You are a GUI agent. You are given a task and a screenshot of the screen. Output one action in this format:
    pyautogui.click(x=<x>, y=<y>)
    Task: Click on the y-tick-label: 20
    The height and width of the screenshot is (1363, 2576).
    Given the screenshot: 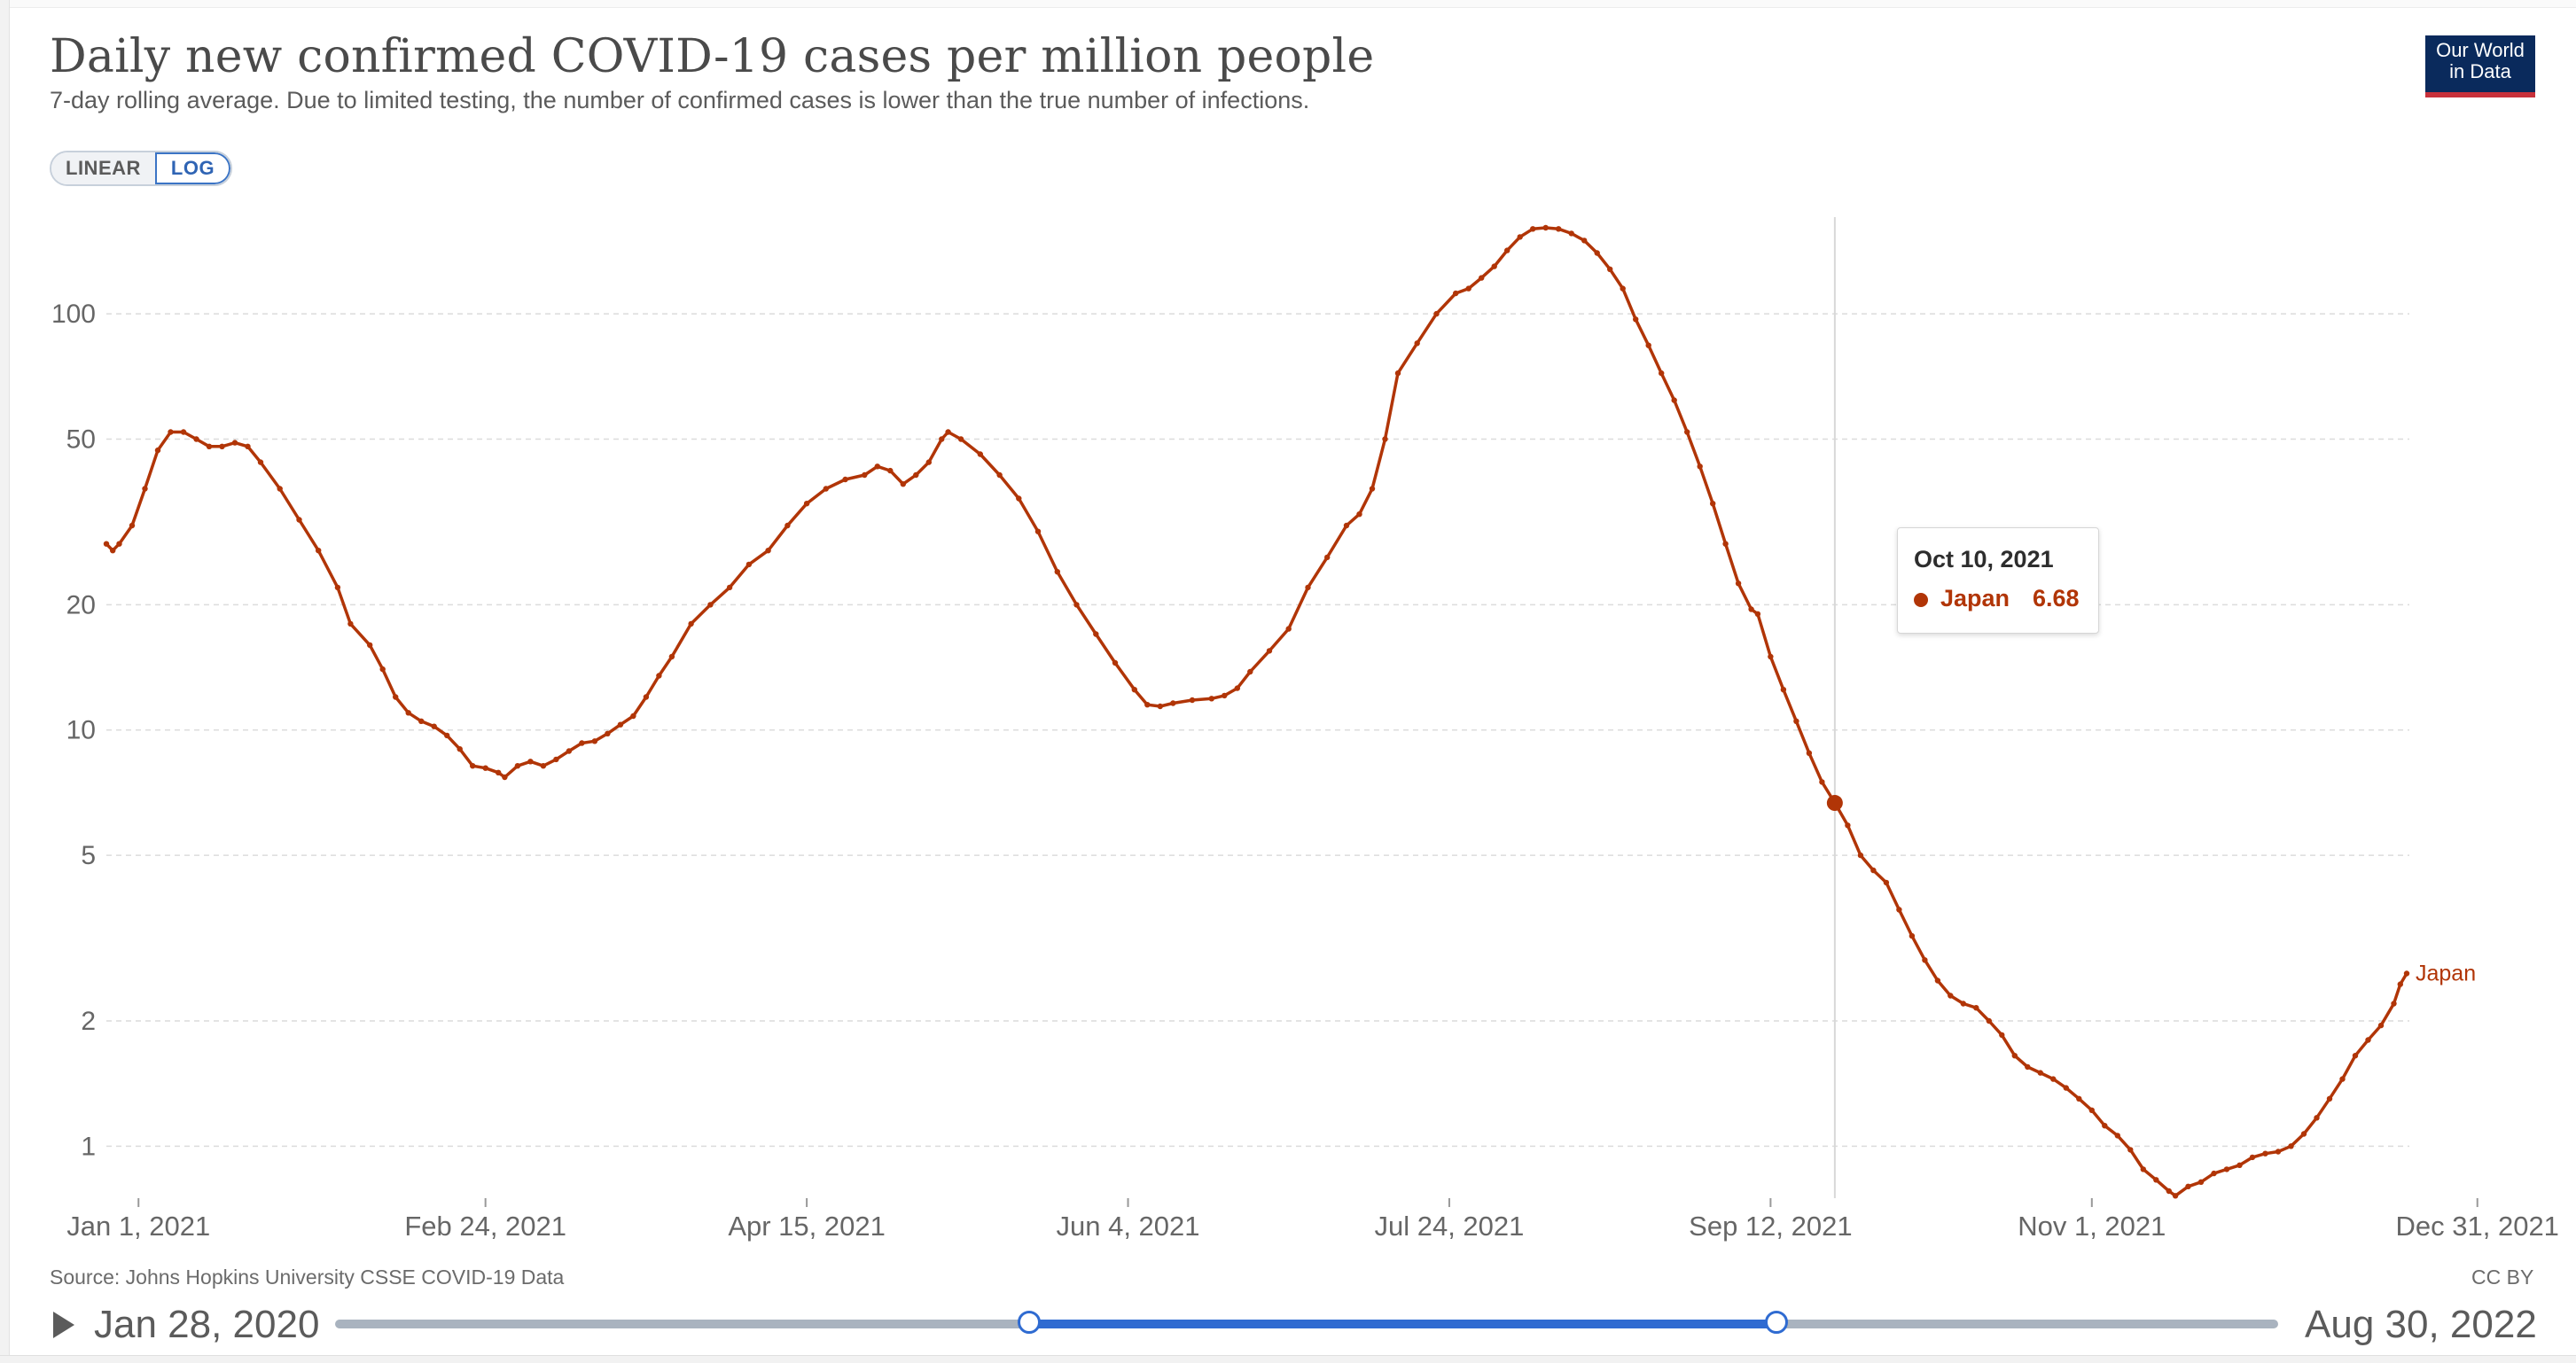 What is the action you would take?
    pyautogui.click(x=81, y=604)
    